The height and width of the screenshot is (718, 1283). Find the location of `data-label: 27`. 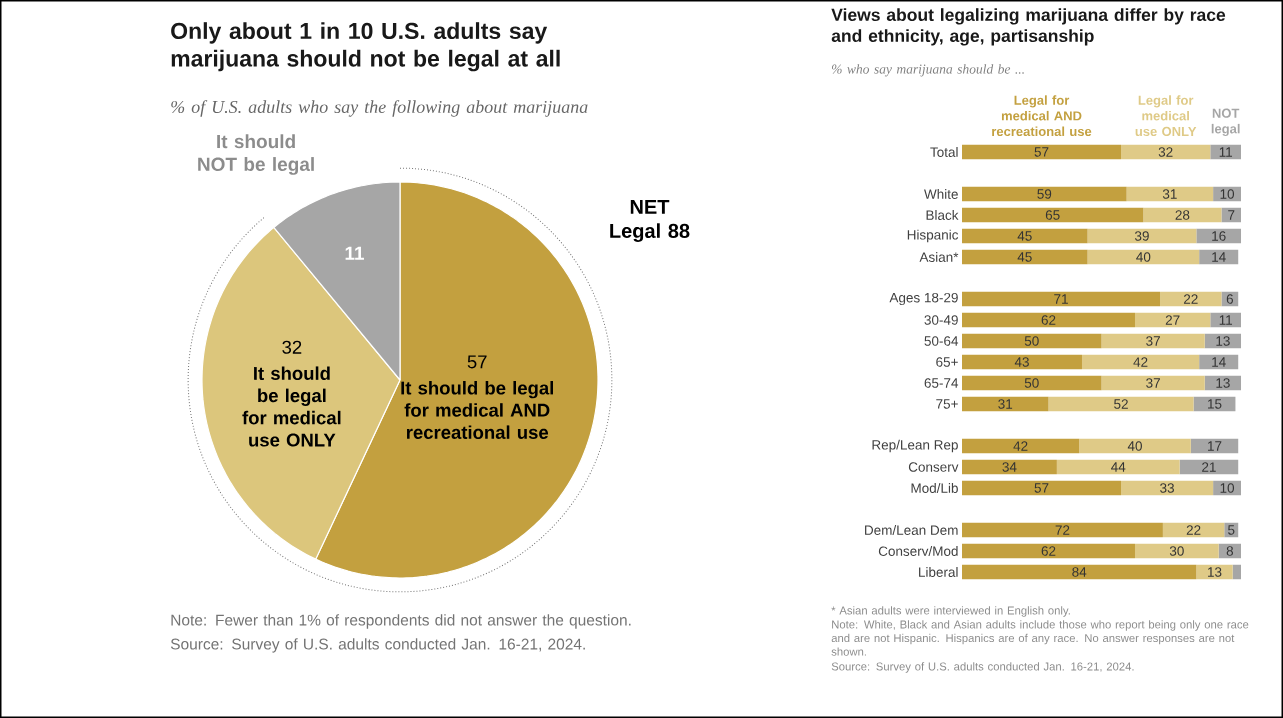

data-label: 27 is located at coordinates (1172, 320).